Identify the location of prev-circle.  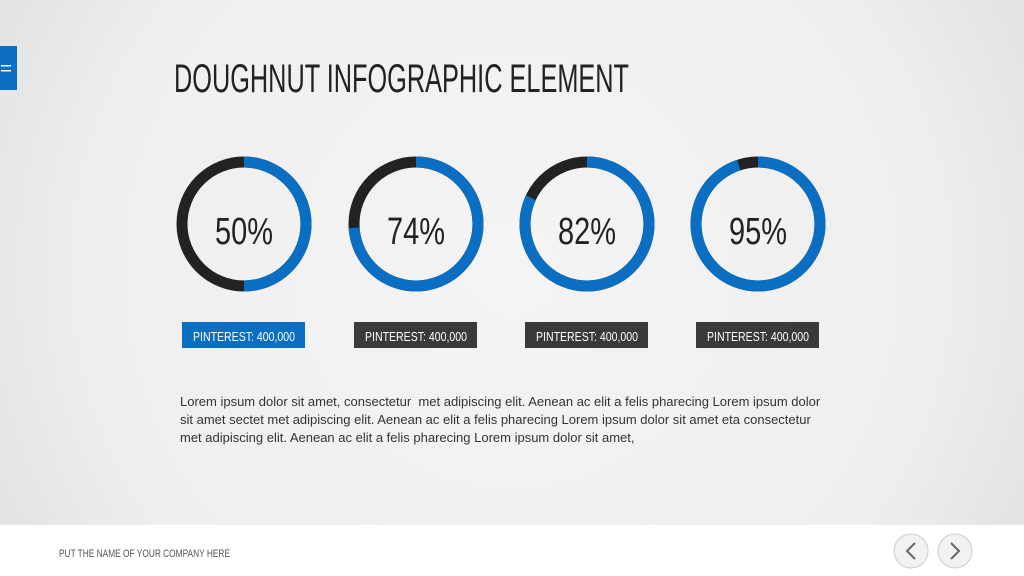
(911, 551).